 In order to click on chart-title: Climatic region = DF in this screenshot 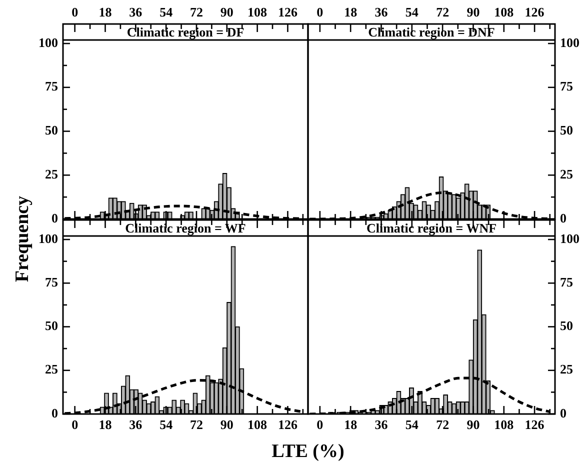, I will do `click(185, 32)`.